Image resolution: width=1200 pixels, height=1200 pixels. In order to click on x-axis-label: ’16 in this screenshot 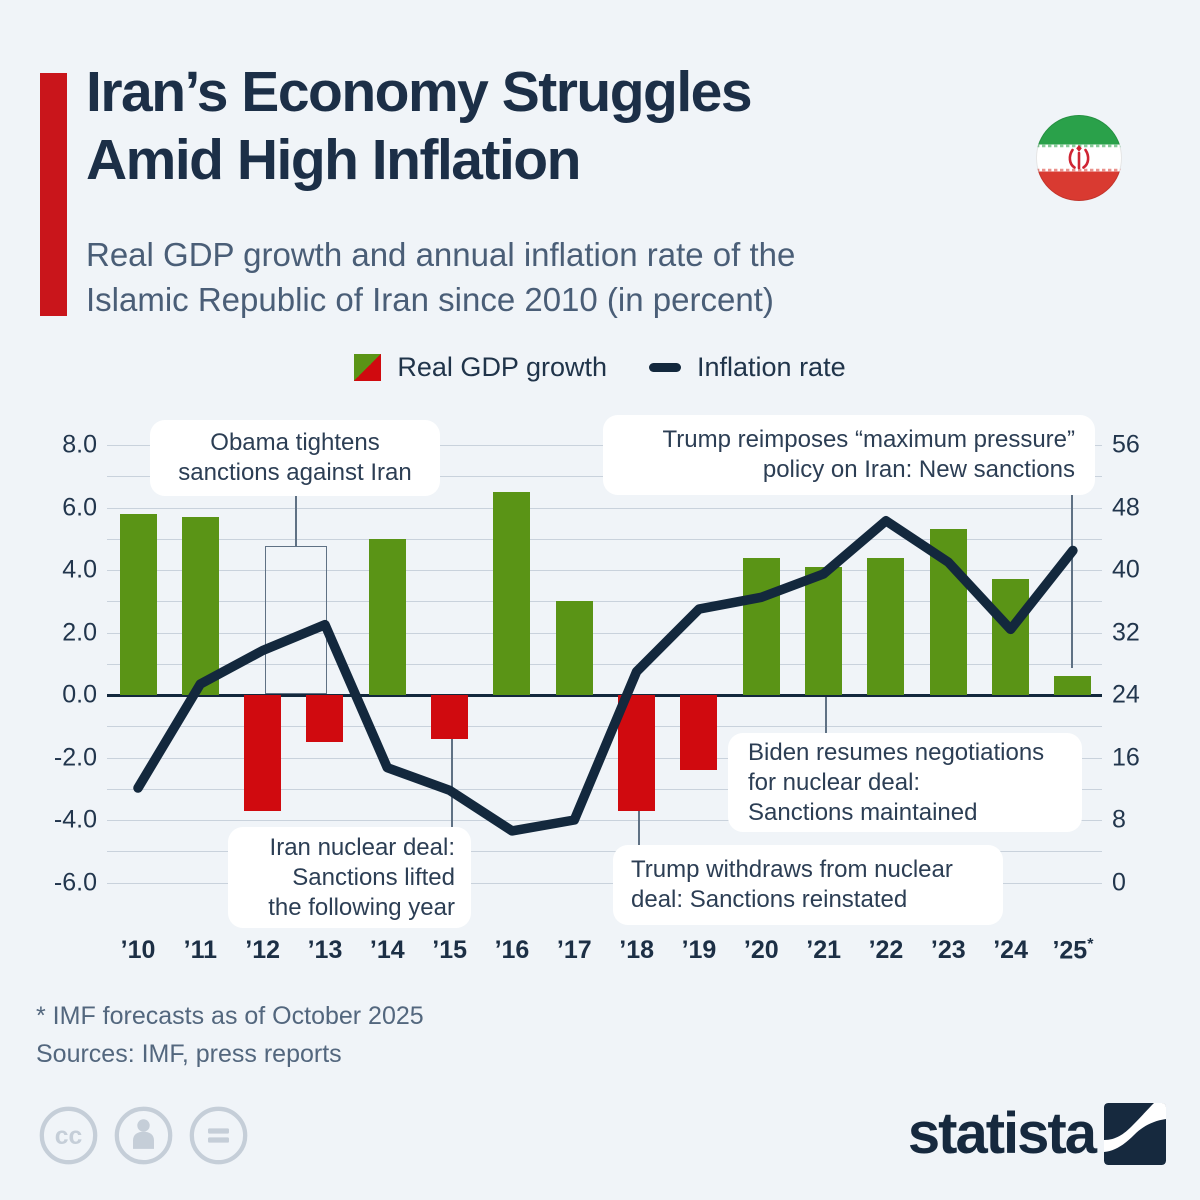, I will do `click(512, 950)`.